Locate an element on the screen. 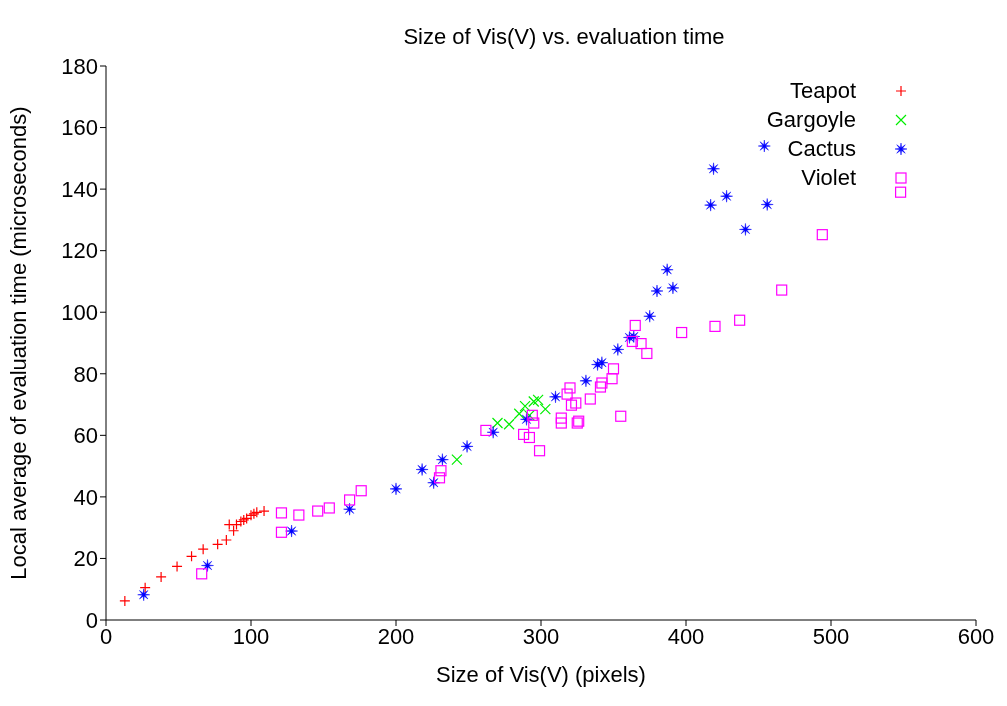  y-tick-label: 120 is located at coordinates (79, 251).